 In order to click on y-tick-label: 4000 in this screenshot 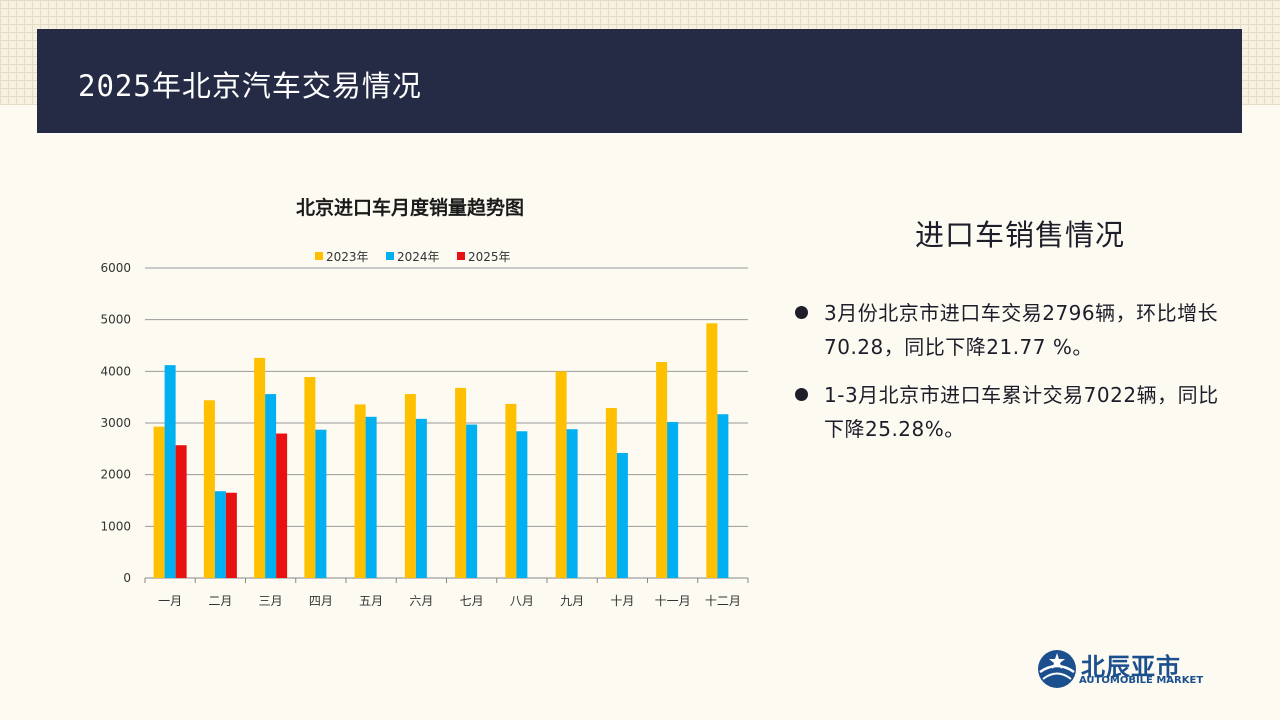, I will do `click(115, 371)`.